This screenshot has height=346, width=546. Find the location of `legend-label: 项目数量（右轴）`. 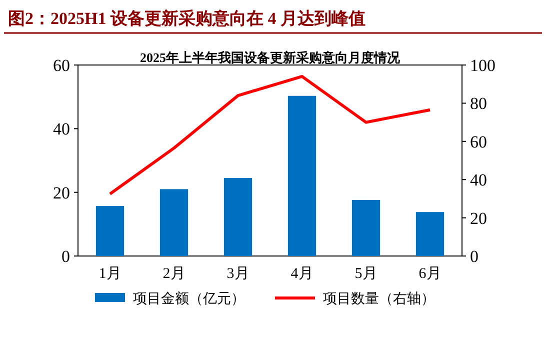

legend-label: 项目数量（右轴） is located at coordinates (379, 299).